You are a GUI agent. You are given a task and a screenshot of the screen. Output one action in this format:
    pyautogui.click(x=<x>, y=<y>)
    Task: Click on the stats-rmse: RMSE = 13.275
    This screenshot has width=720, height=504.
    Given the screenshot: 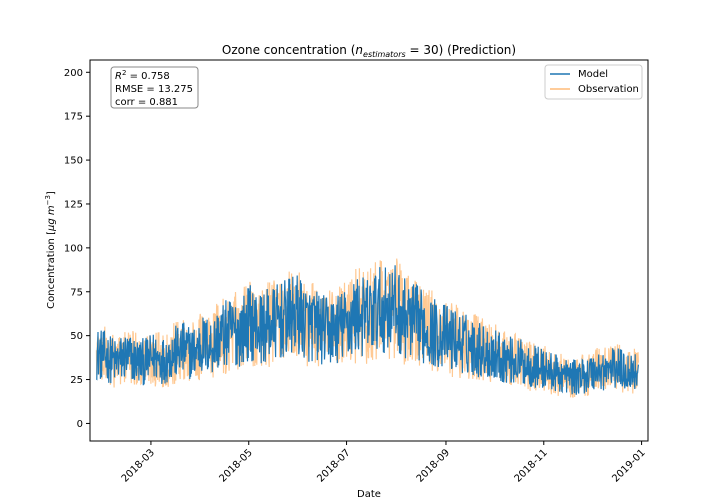 What is the action you would take?
    pyautogui.click(x=154, y=89)
    